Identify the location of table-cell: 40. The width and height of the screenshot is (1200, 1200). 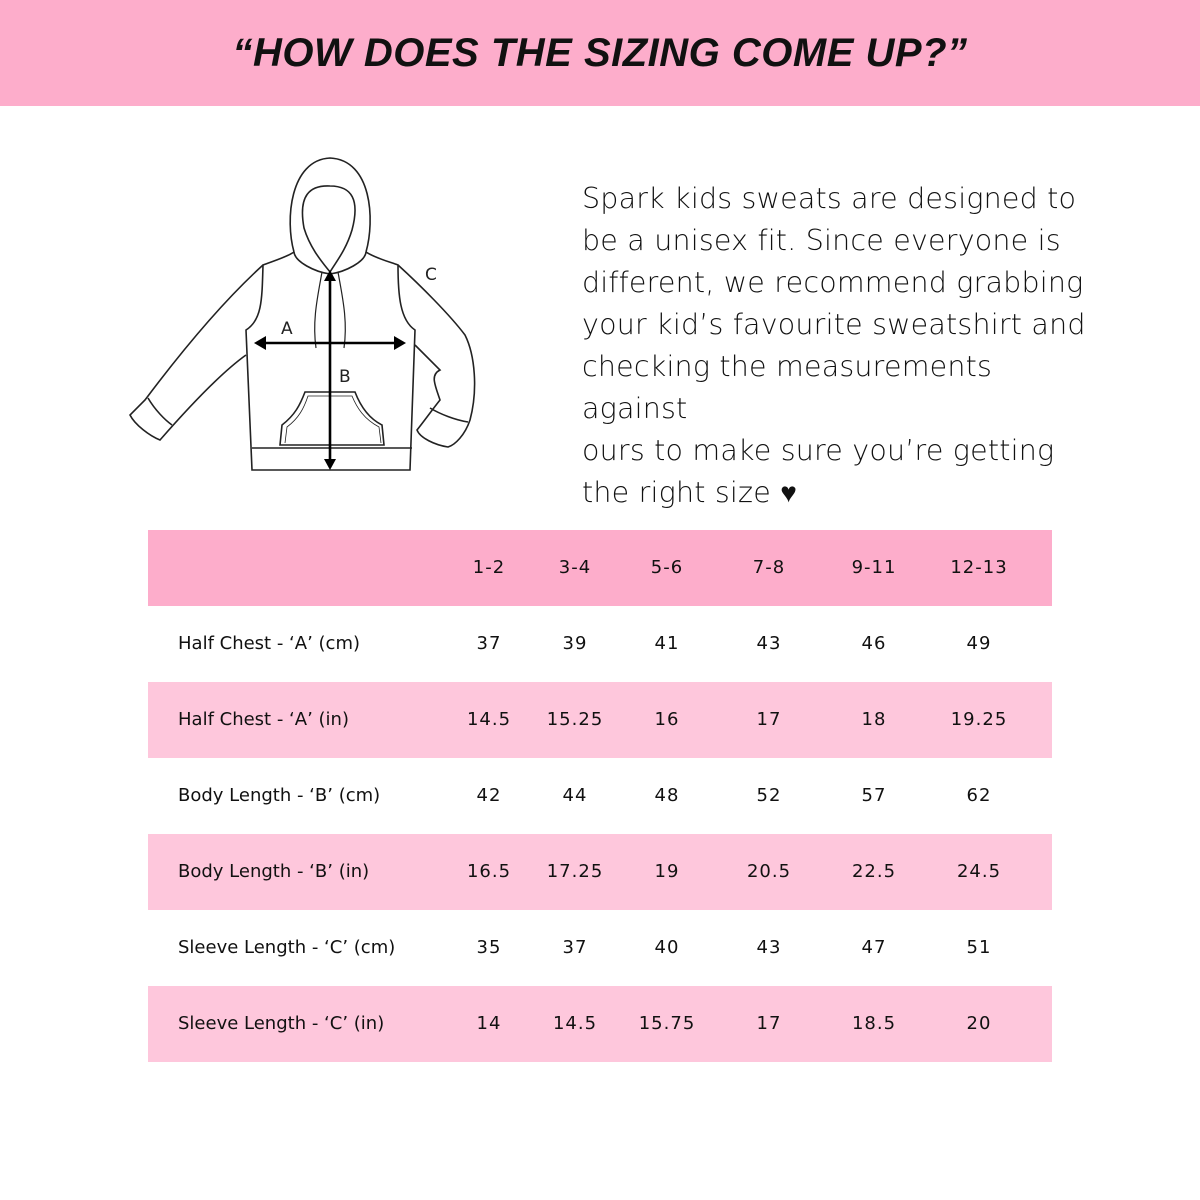
(667, 947).